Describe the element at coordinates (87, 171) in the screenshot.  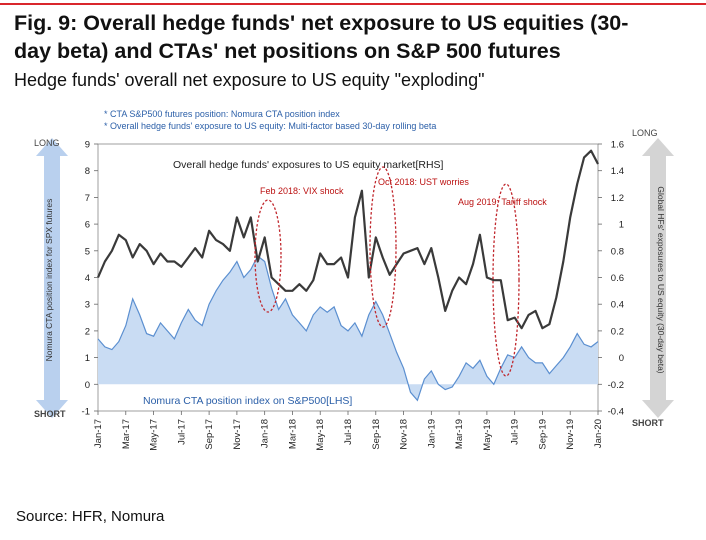
I see `left-tick-label: 8` at that location.